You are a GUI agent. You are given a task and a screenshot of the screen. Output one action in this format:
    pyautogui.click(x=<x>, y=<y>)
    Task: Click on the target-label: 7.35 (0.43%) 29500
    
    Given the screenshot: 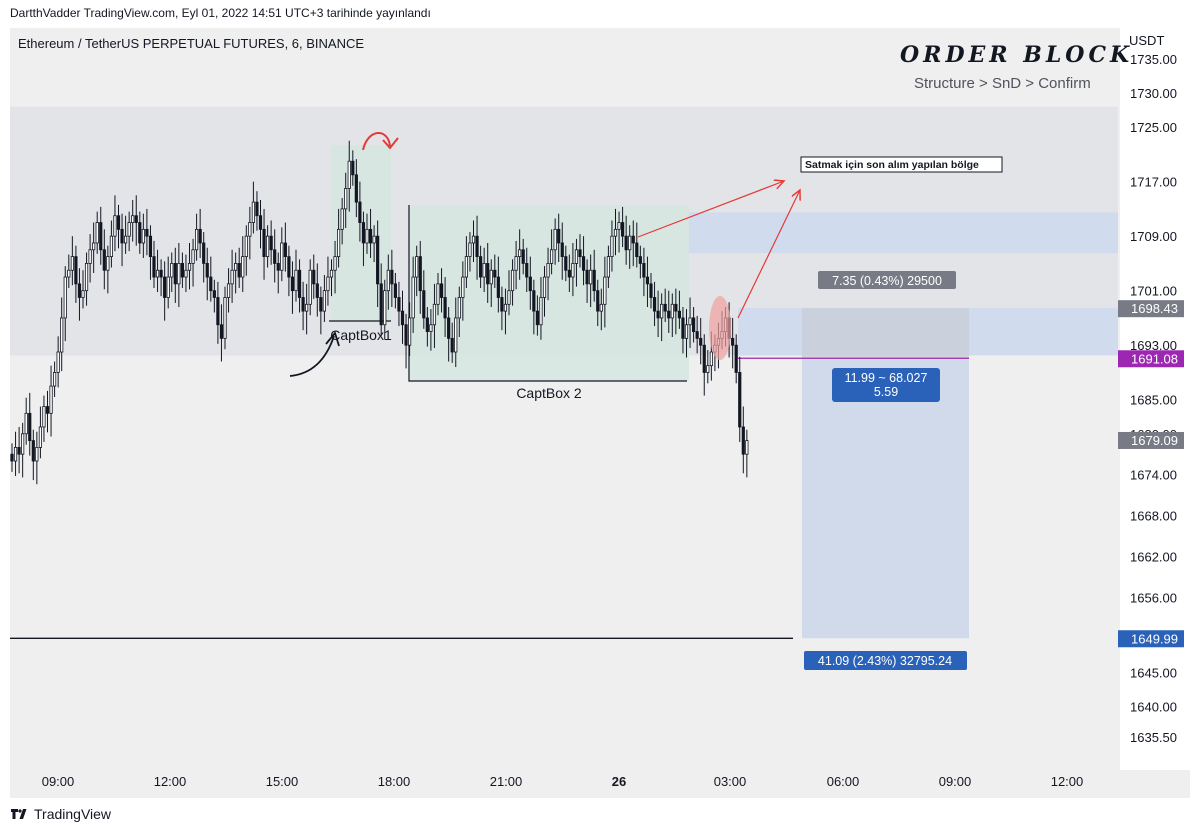 What is the action you would take?
    pyautogui.click(x=887, y=280)
    